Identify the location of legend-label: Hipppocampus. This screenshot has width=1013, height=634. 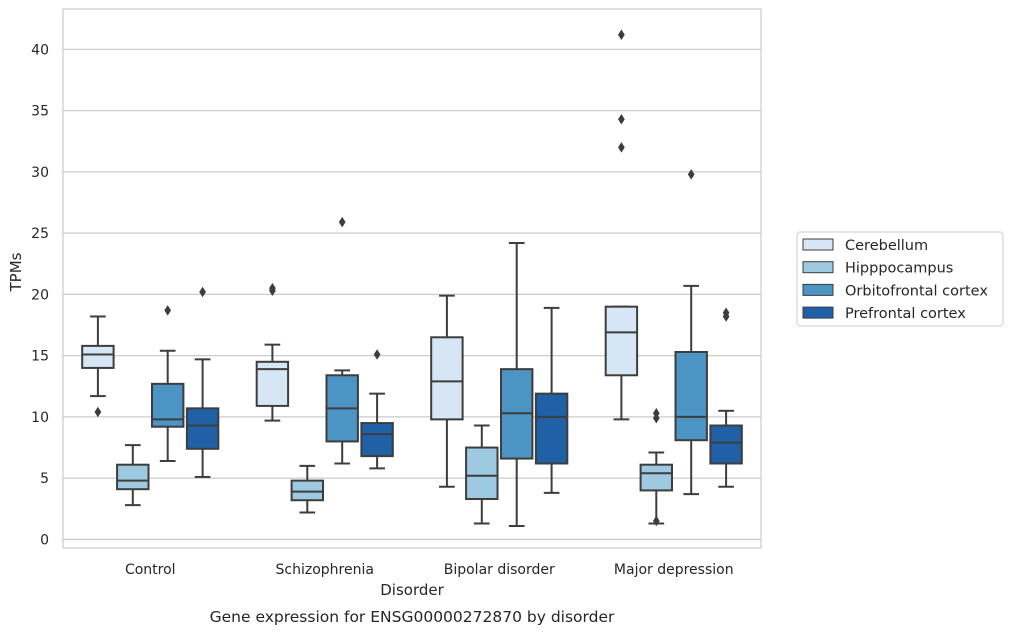
(899, 269).